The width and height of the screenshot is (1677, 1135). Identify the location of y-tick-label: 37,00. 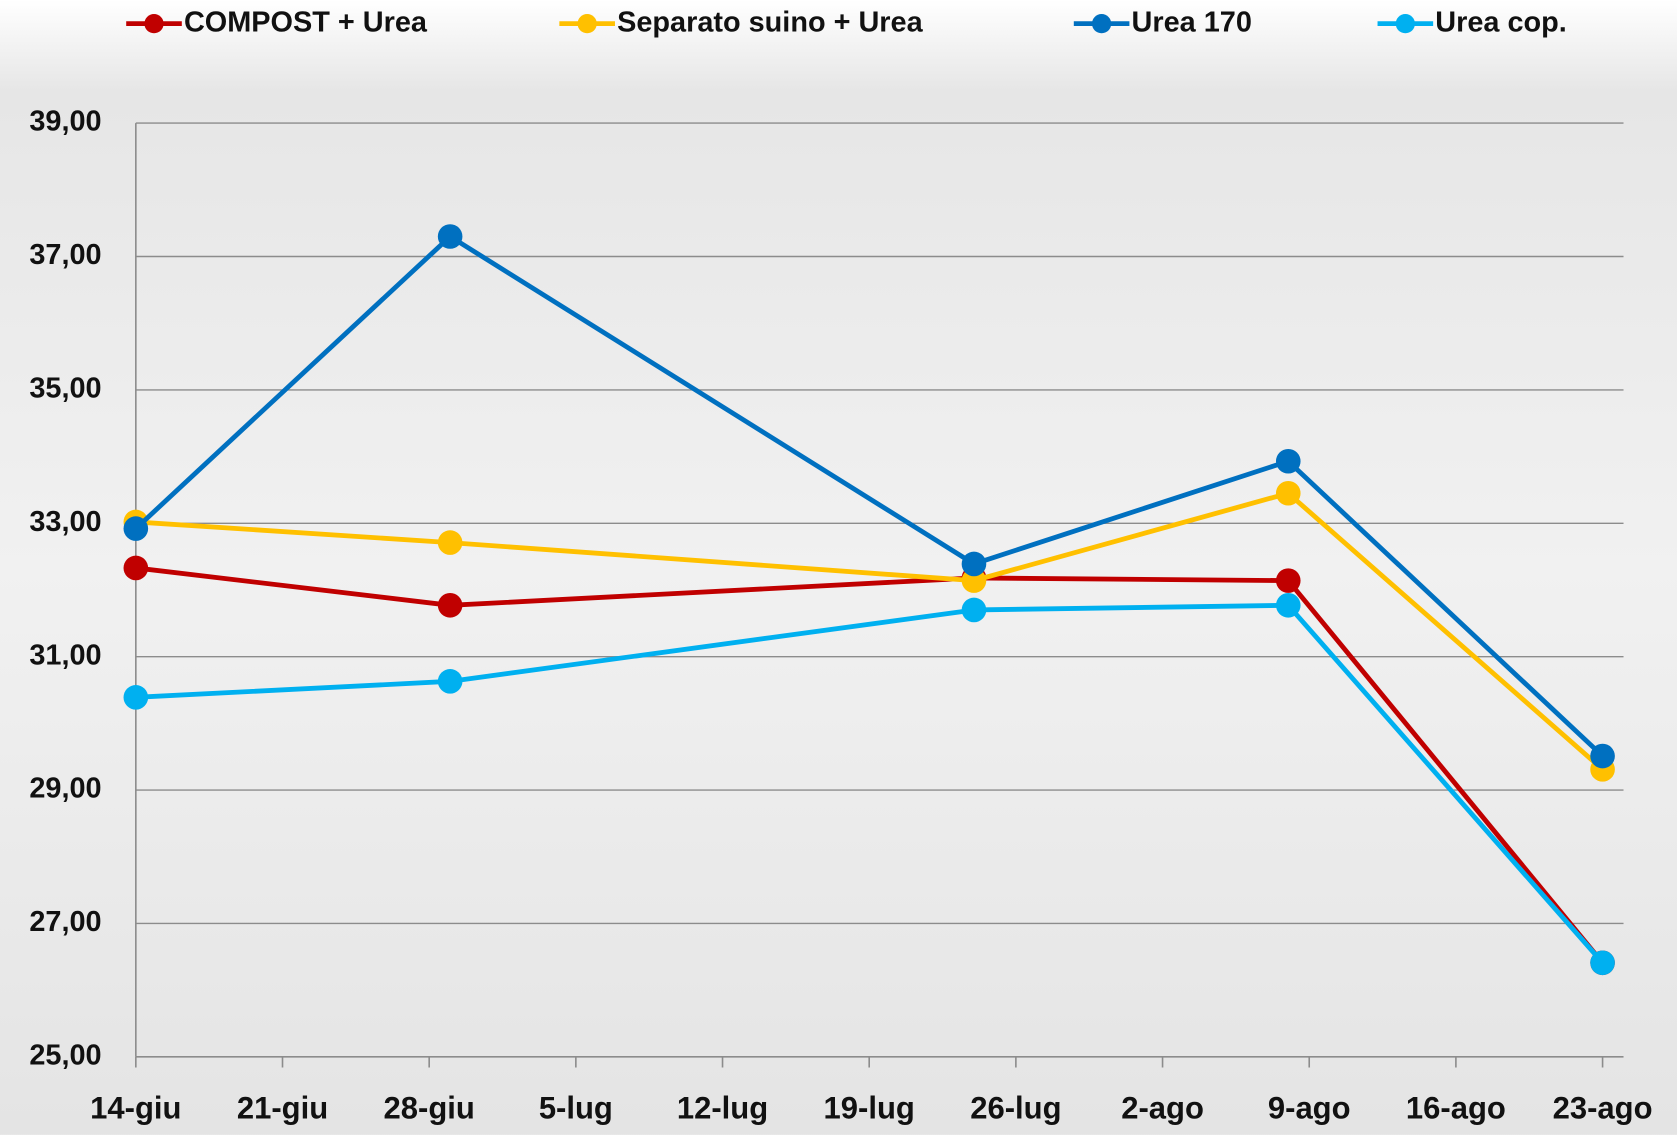
(65, 255).